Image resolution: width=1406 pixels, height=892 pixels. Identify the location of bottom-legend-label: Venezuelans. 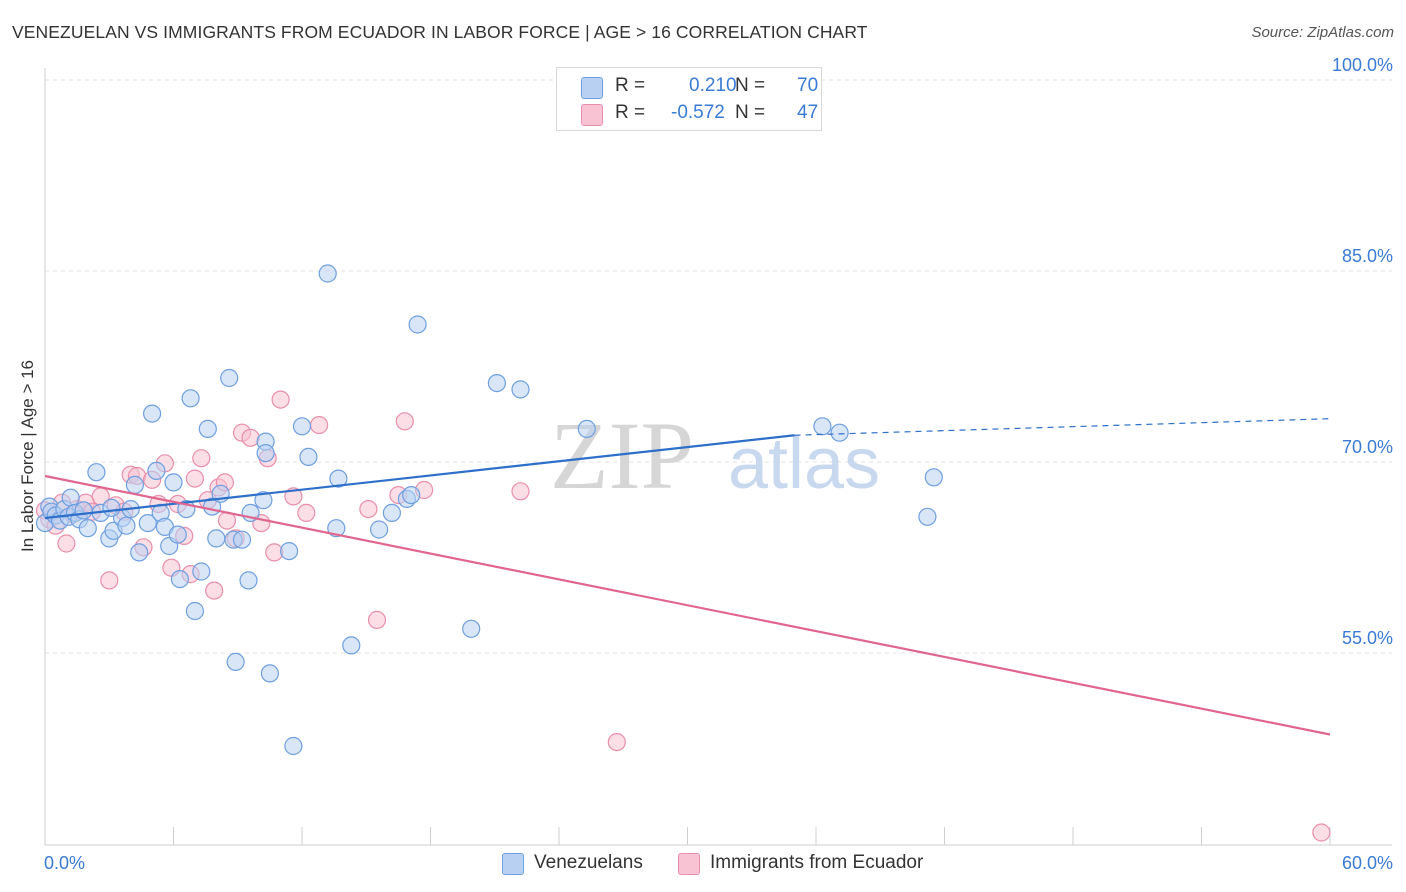
(588, 862).